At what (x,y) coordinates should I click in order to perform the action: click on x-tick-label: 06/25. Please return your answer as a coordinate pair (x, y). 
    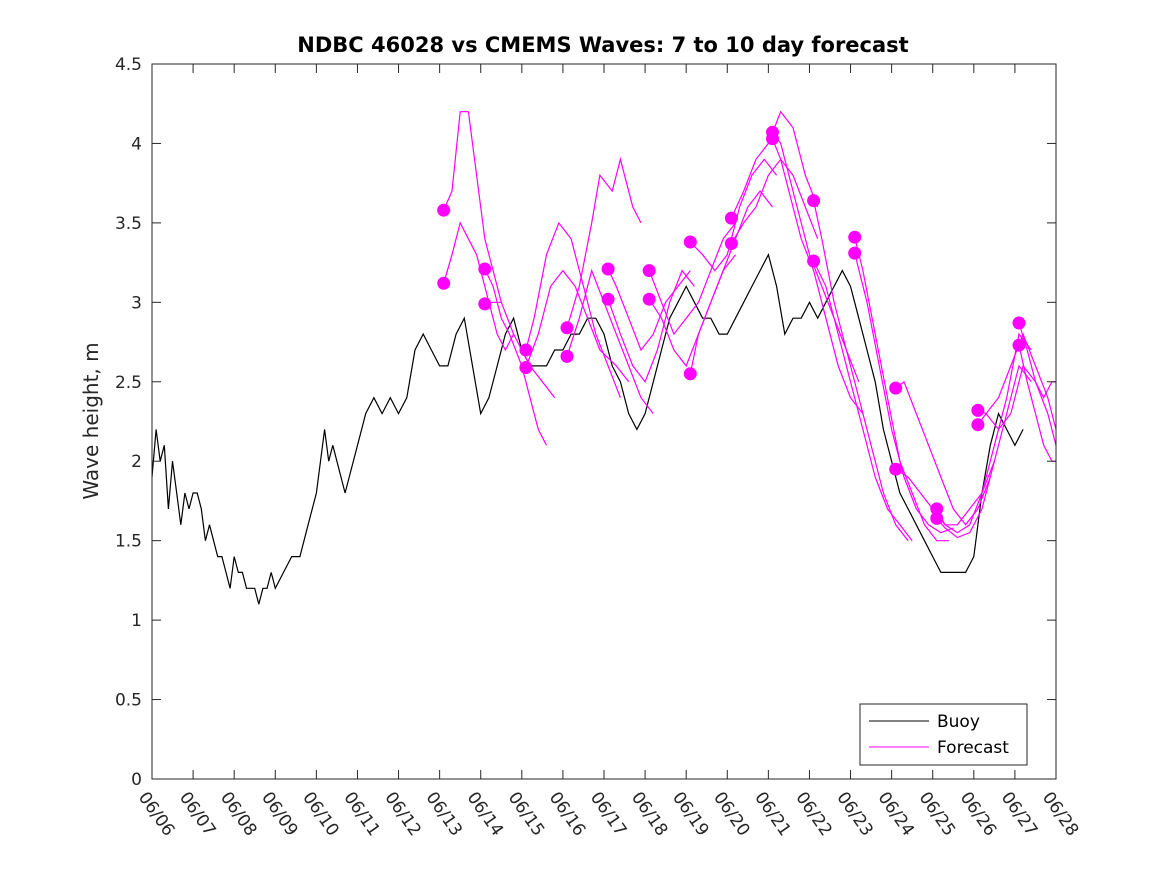
    Looking at the image, I should click on (937, 814).